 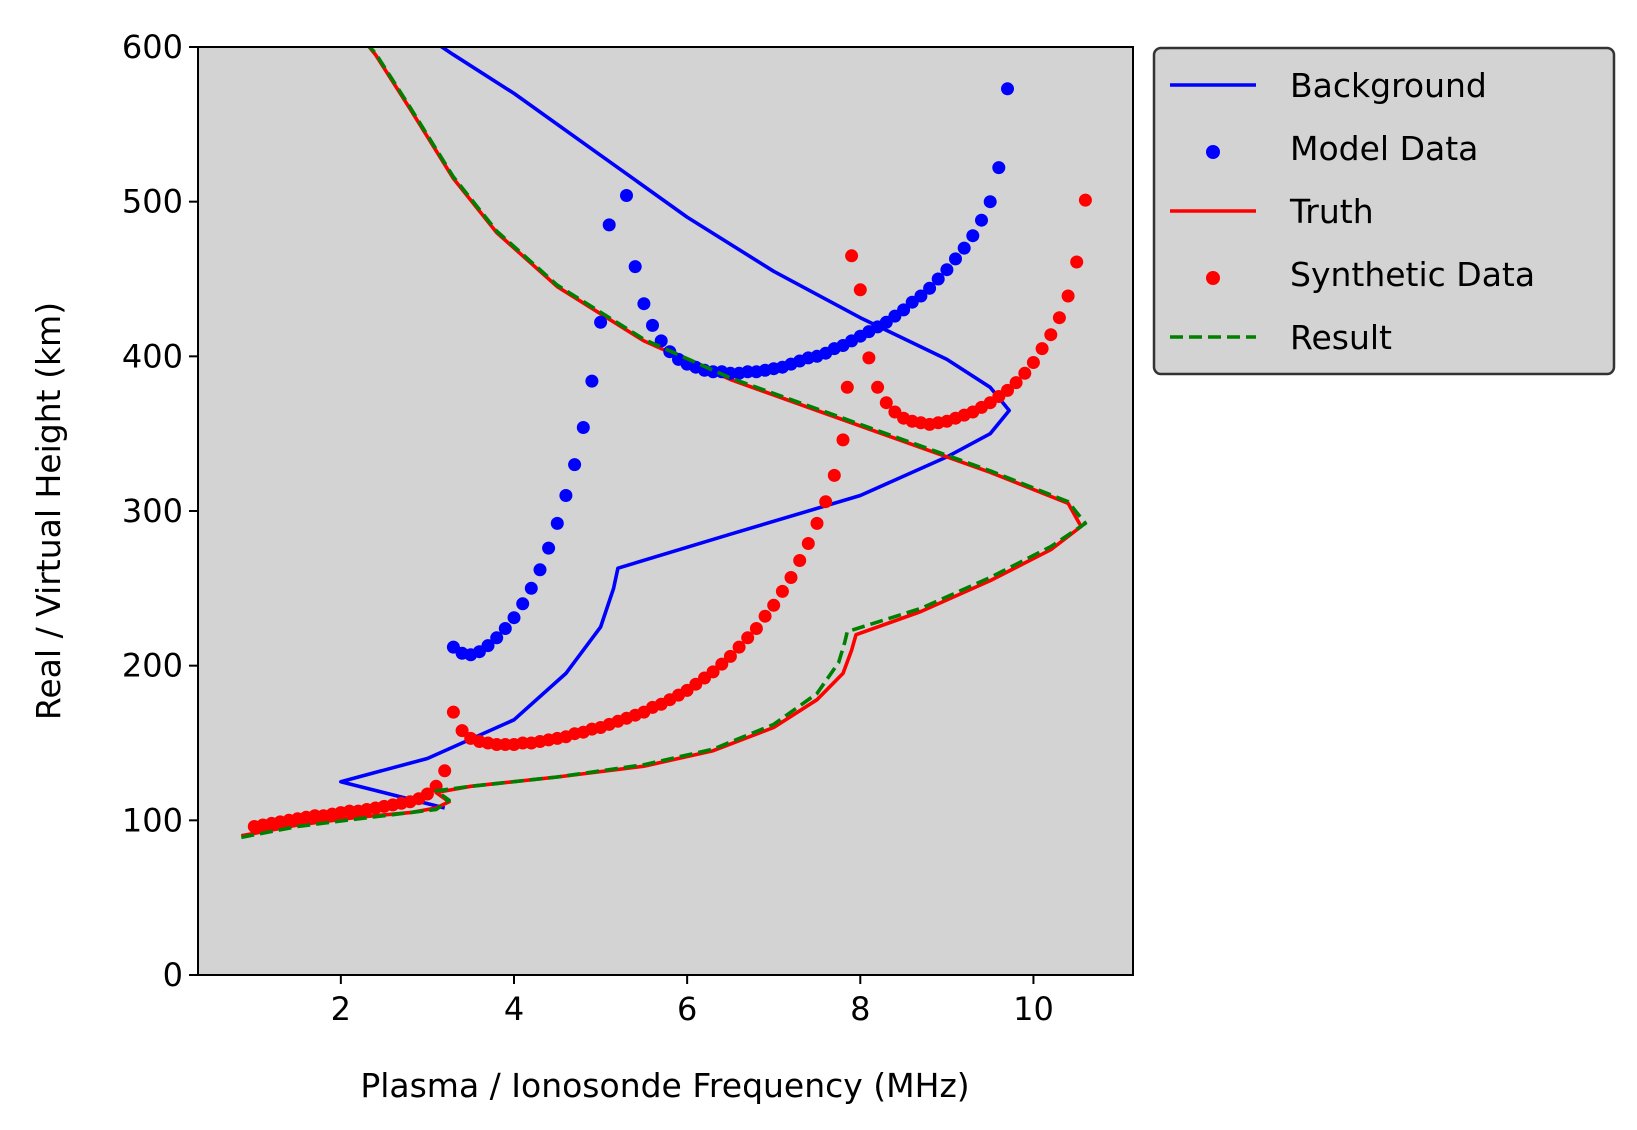 I want to click on y-tick-label: 600, so click(x=152, y=47).